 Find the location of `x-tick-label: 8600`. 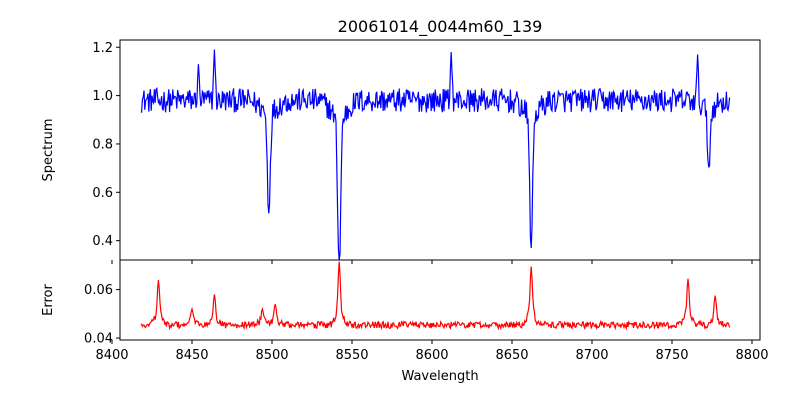

x-tick-label: 8600 is located at coordinates (431, 355).